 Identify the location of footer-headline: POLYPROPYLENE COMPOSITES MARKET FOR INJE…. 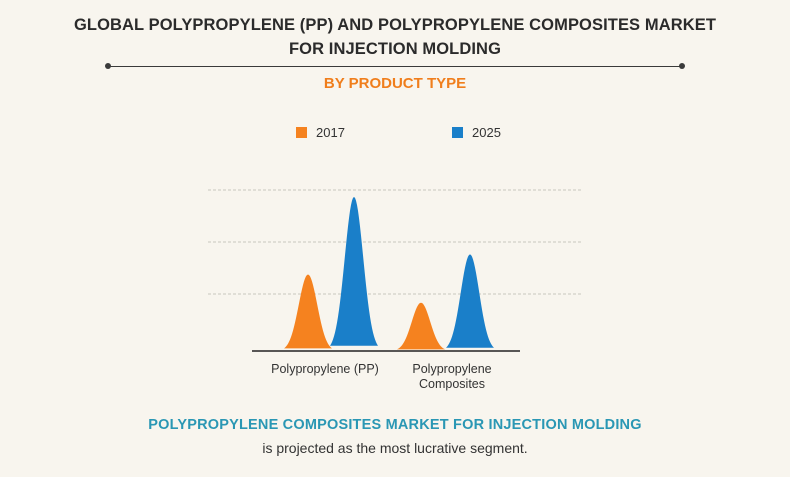
(395, 425).